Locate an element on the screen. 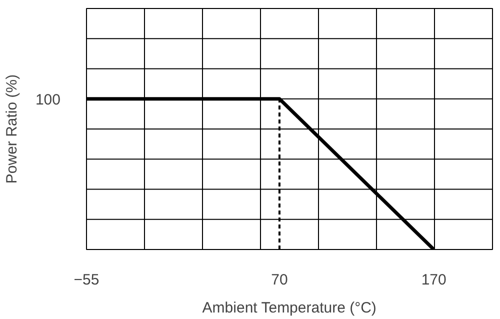 The width and height of the screenshot is (500, 319). x-tick-label: −55 is located at coordinates (87, 280).